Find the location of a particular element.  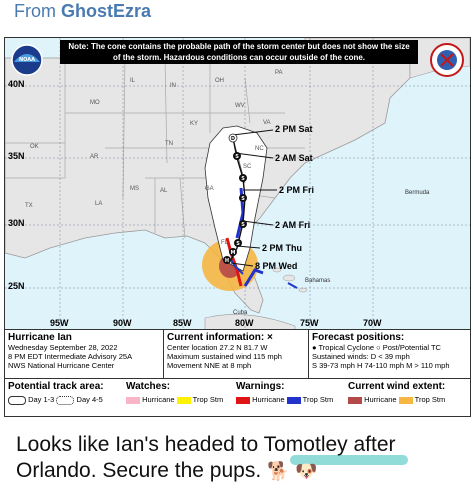

potential-track-area: Potential track area: Day 1-3 Day 4-5 is located at coordinates (64, 397).